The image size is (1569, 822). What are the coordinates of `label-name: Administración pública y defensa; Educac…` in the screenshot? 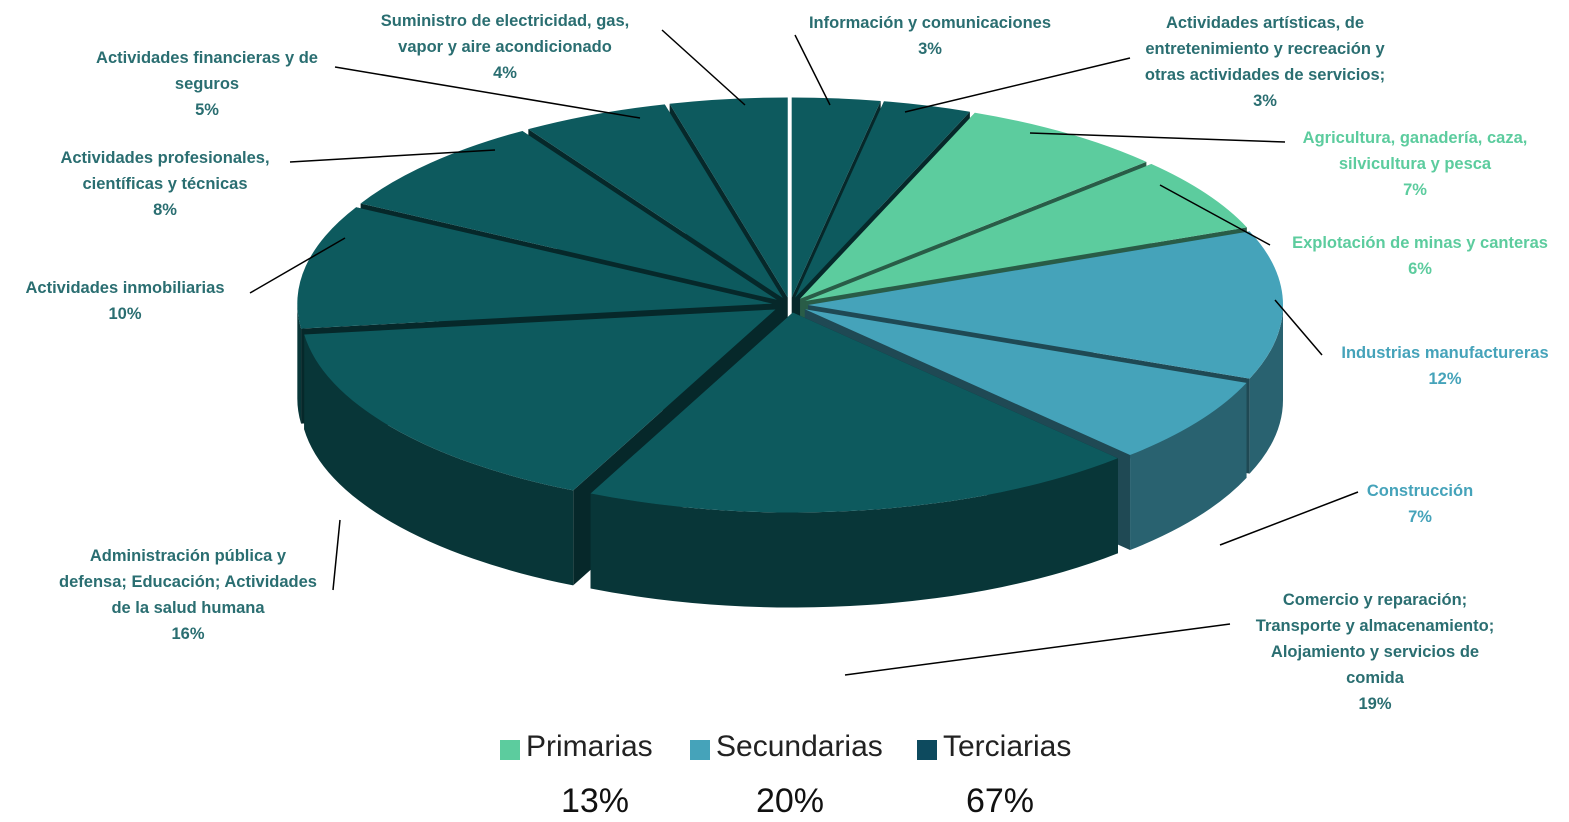 It's located at (188, 582).